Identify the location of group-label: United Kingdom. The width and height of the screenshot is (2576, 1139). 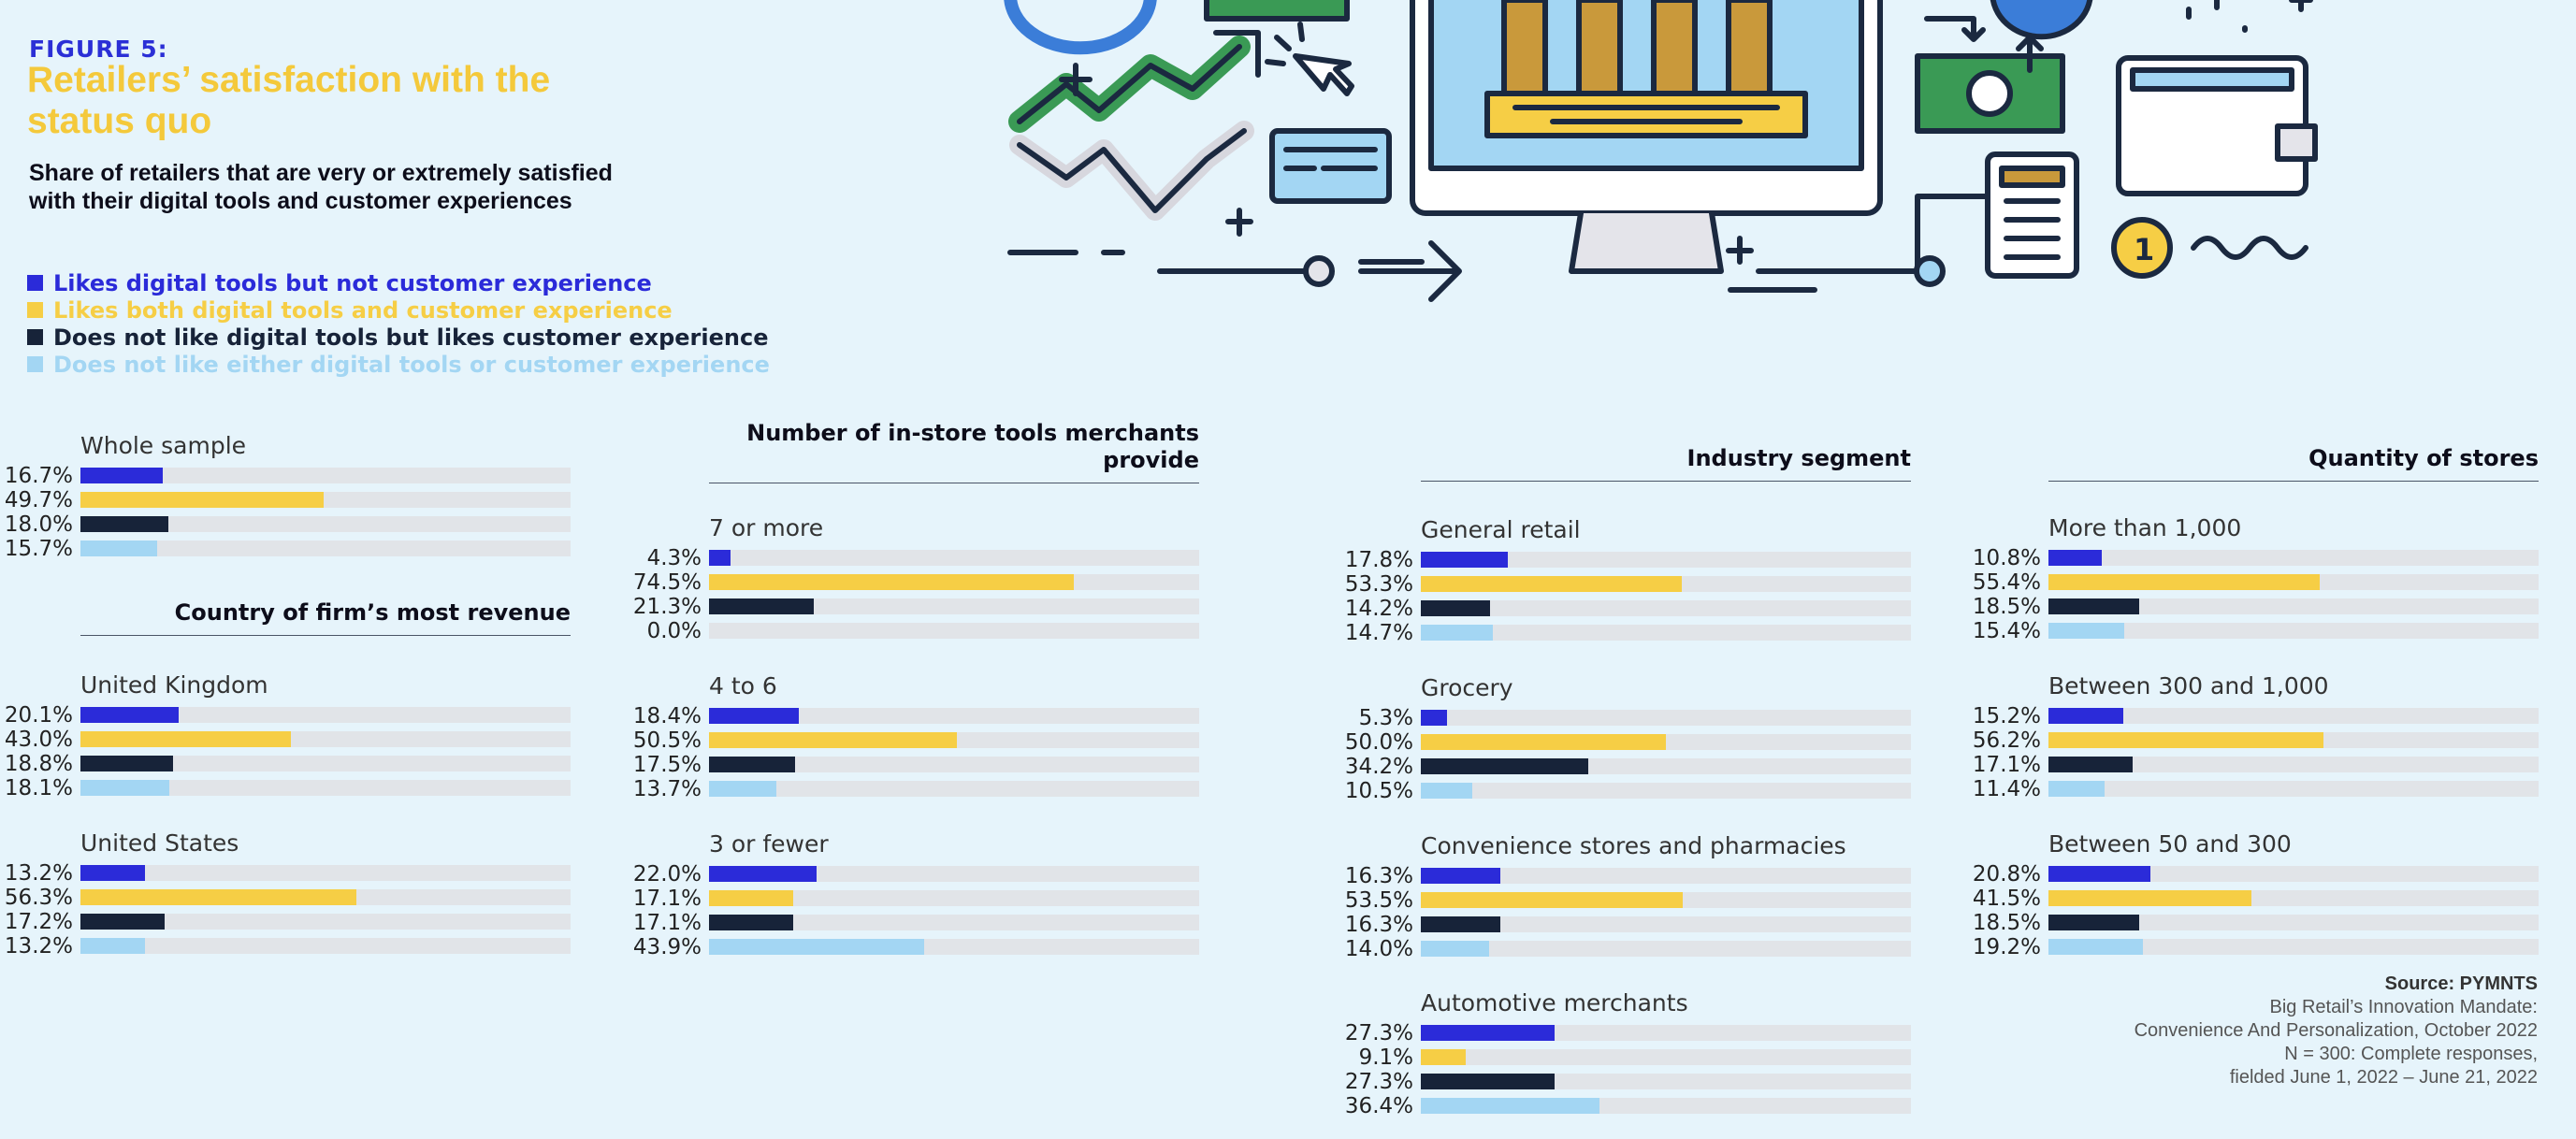
(174, 685).